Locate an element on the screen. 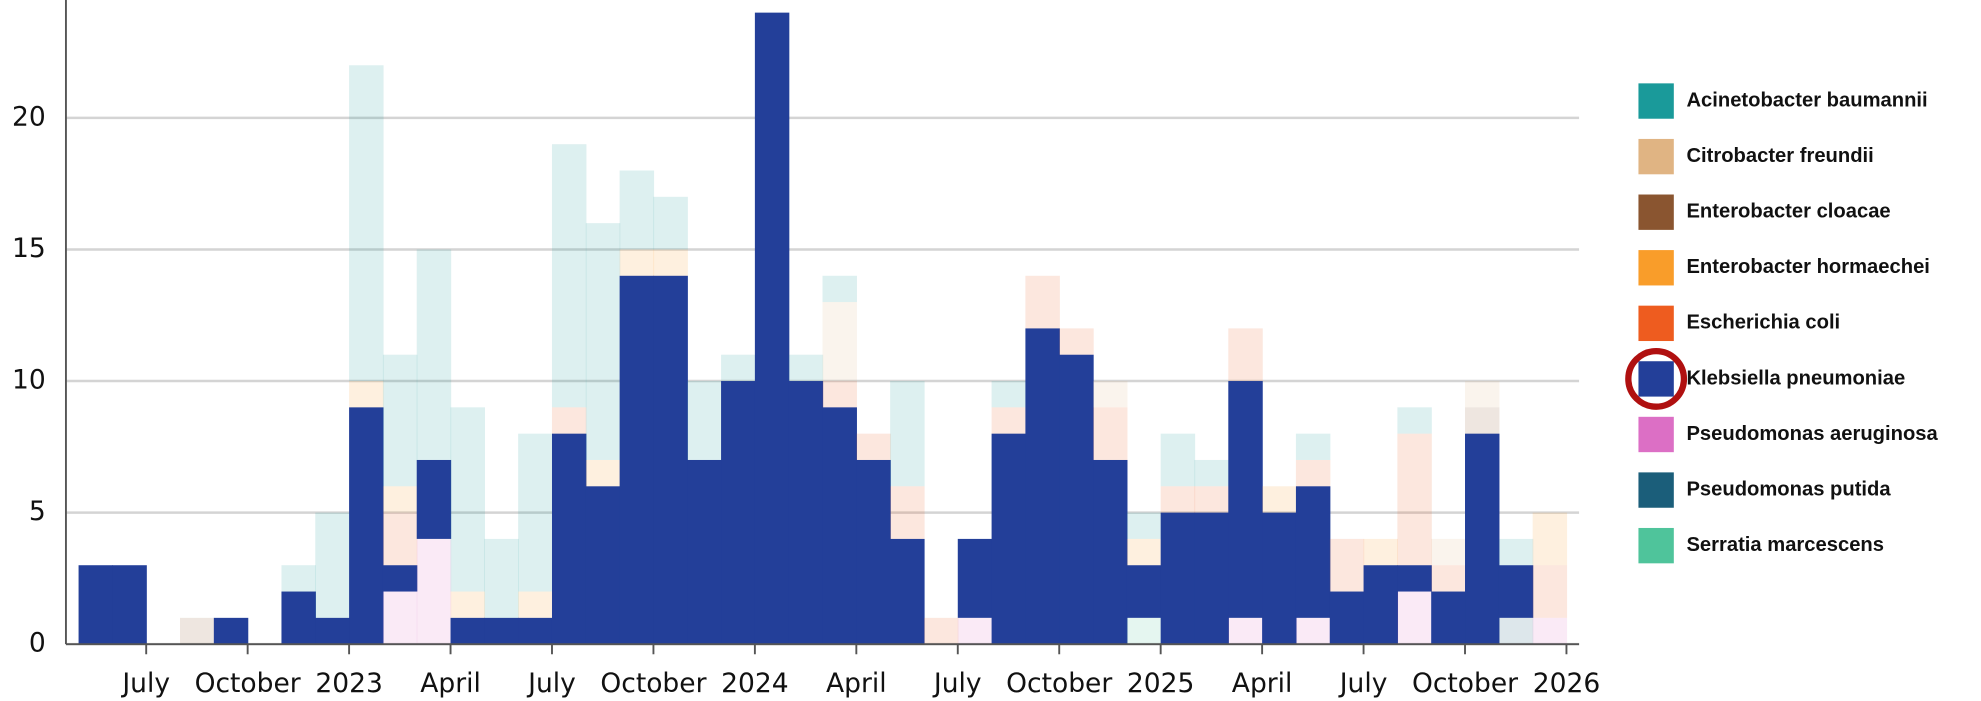  x-tick-label: 2026 is located at coordinates (1566, 683).